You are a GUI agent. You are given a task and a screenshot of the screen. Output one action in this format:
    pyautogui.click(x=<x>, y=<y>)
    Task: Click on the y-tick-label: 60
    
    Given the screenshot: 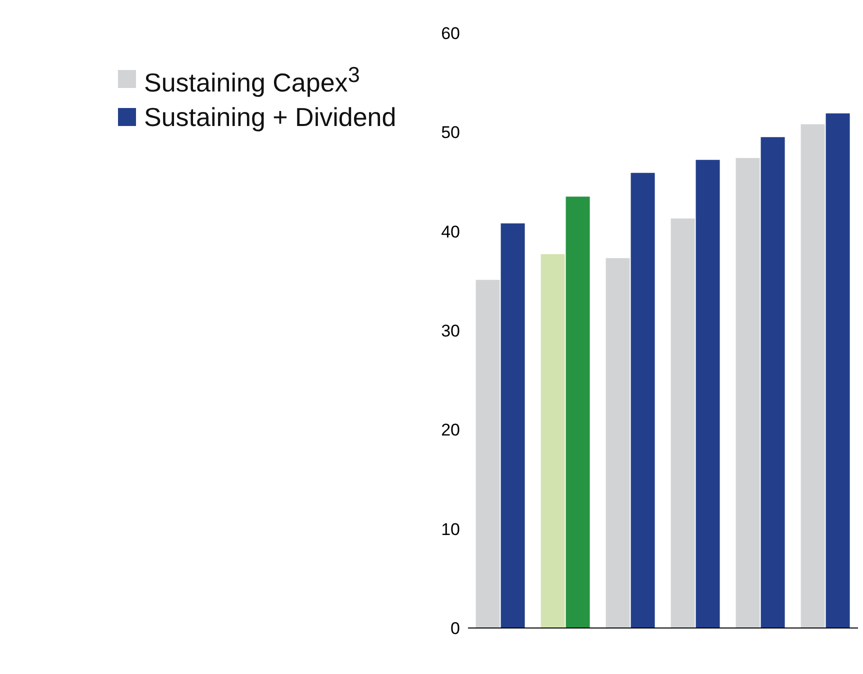 What is the action you would take?
    pyautogui.click(x=450, y=34)
    